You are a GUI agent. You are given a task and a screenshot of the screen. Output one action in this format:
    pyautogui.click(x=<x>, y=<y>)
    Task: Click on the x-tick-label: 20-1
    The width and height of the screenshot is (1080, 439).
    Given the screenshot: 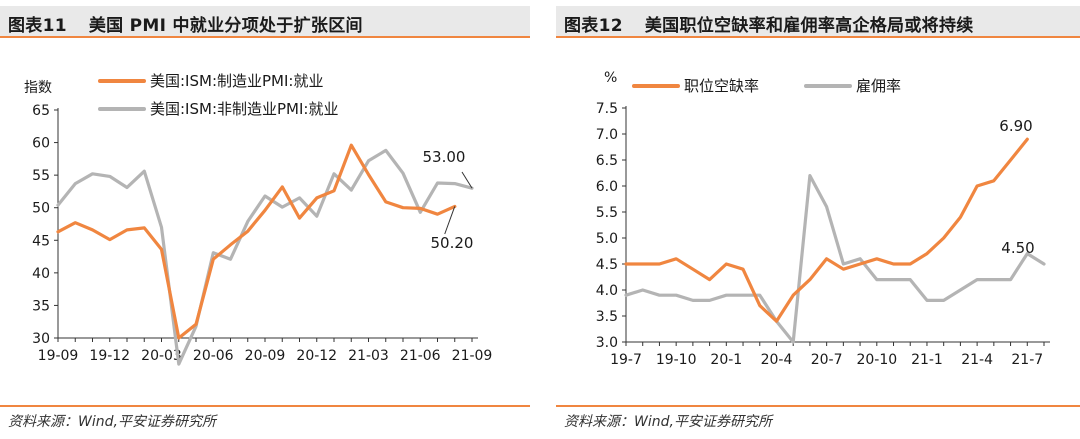 What is the action you would take?
    pyautogui.click(x=726, y=360)
    